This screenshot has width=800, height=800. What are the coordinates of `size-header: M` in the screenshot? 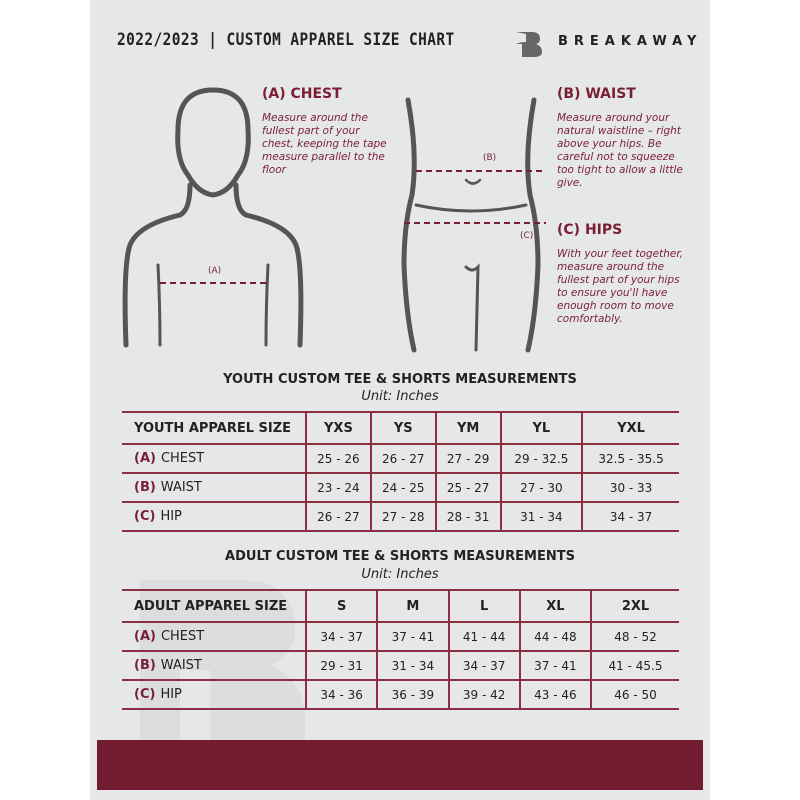 It's located at (412, 606).